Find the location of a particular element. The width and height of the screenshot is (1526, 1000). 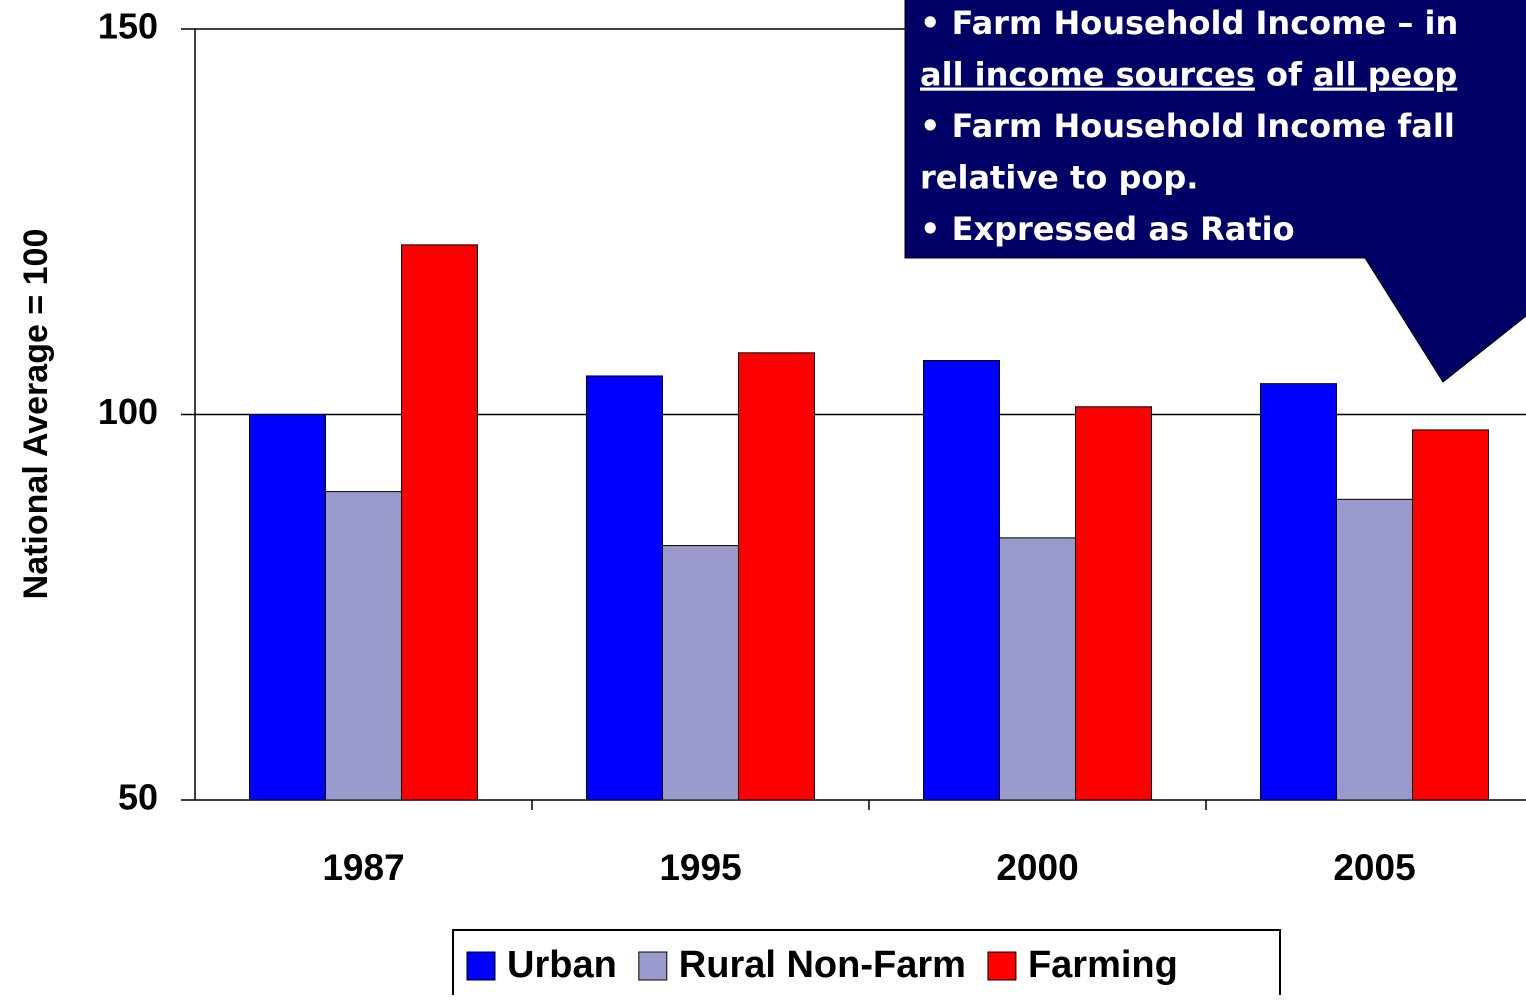

callout-line: • Farm Household Income – in is located at coordinates (1189, 23).